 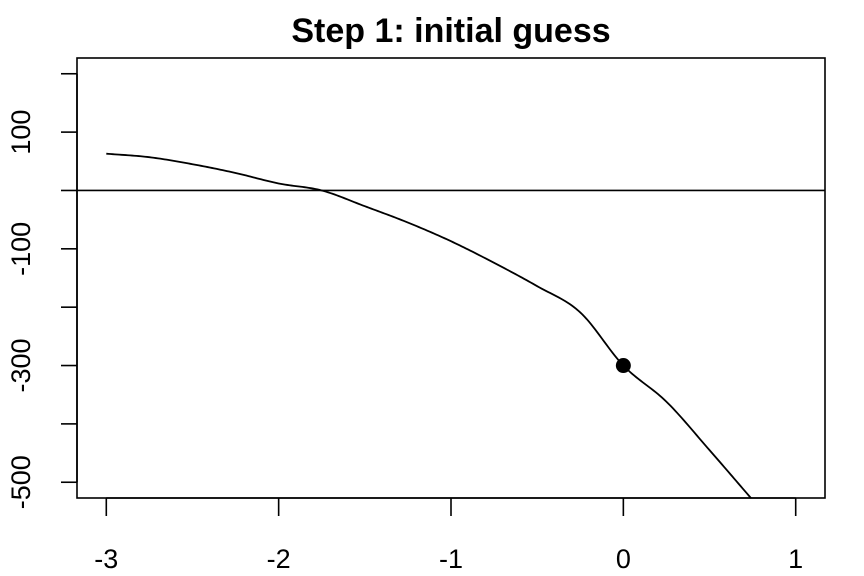 What do you see at coordinates (279, 559) in the screenshot?
I see `x-tick-label: -2` at bounding box center [279, 559].